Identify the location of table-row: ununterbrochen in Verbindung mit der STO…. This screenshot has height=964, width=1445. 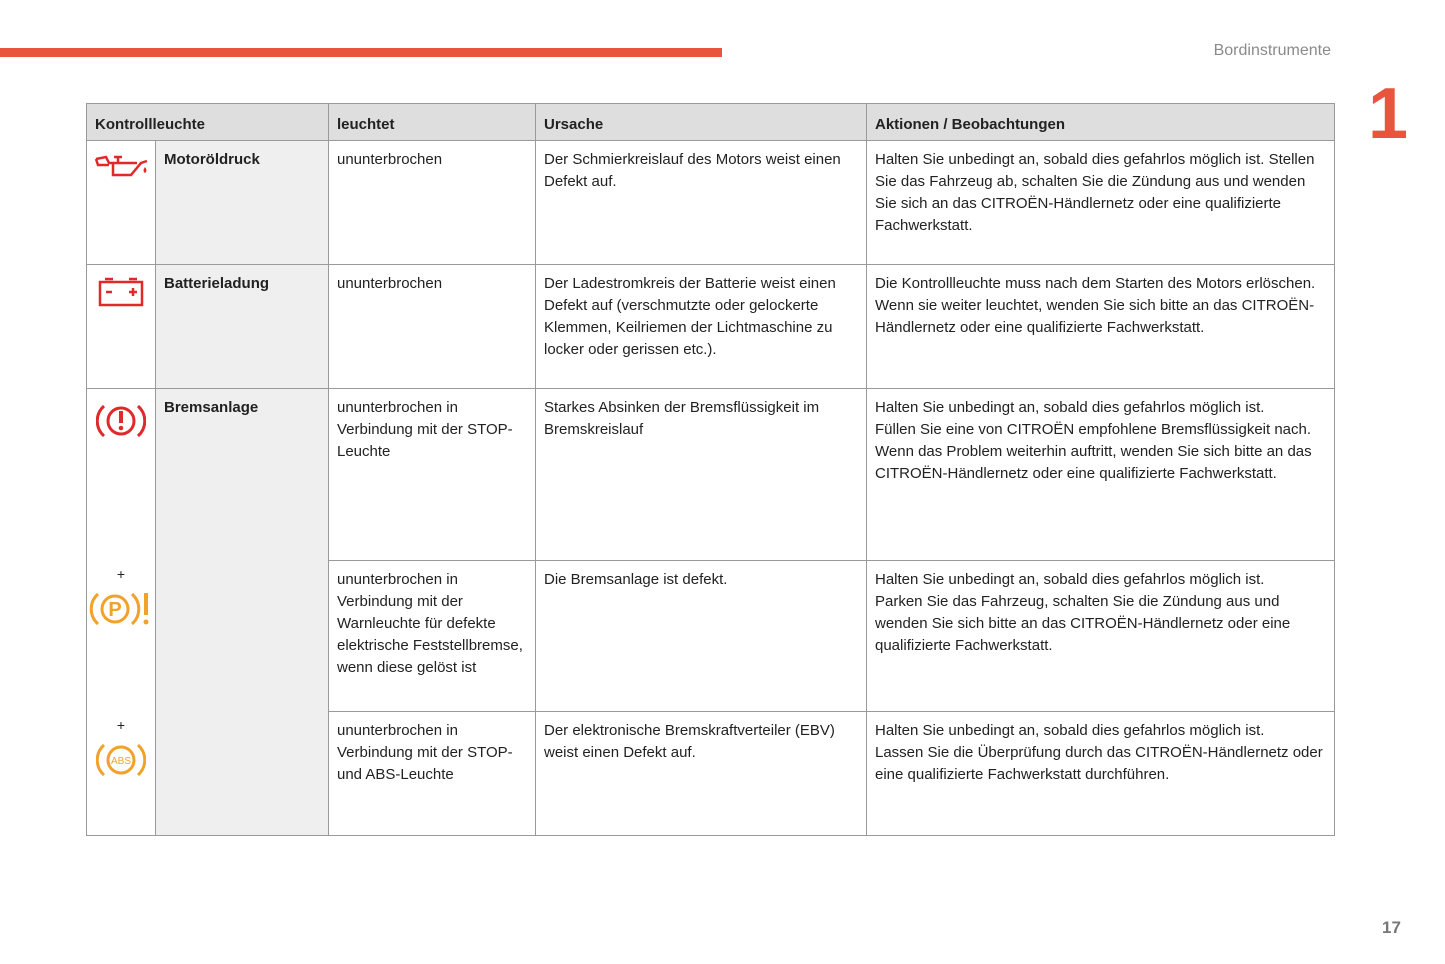
(711, 773).